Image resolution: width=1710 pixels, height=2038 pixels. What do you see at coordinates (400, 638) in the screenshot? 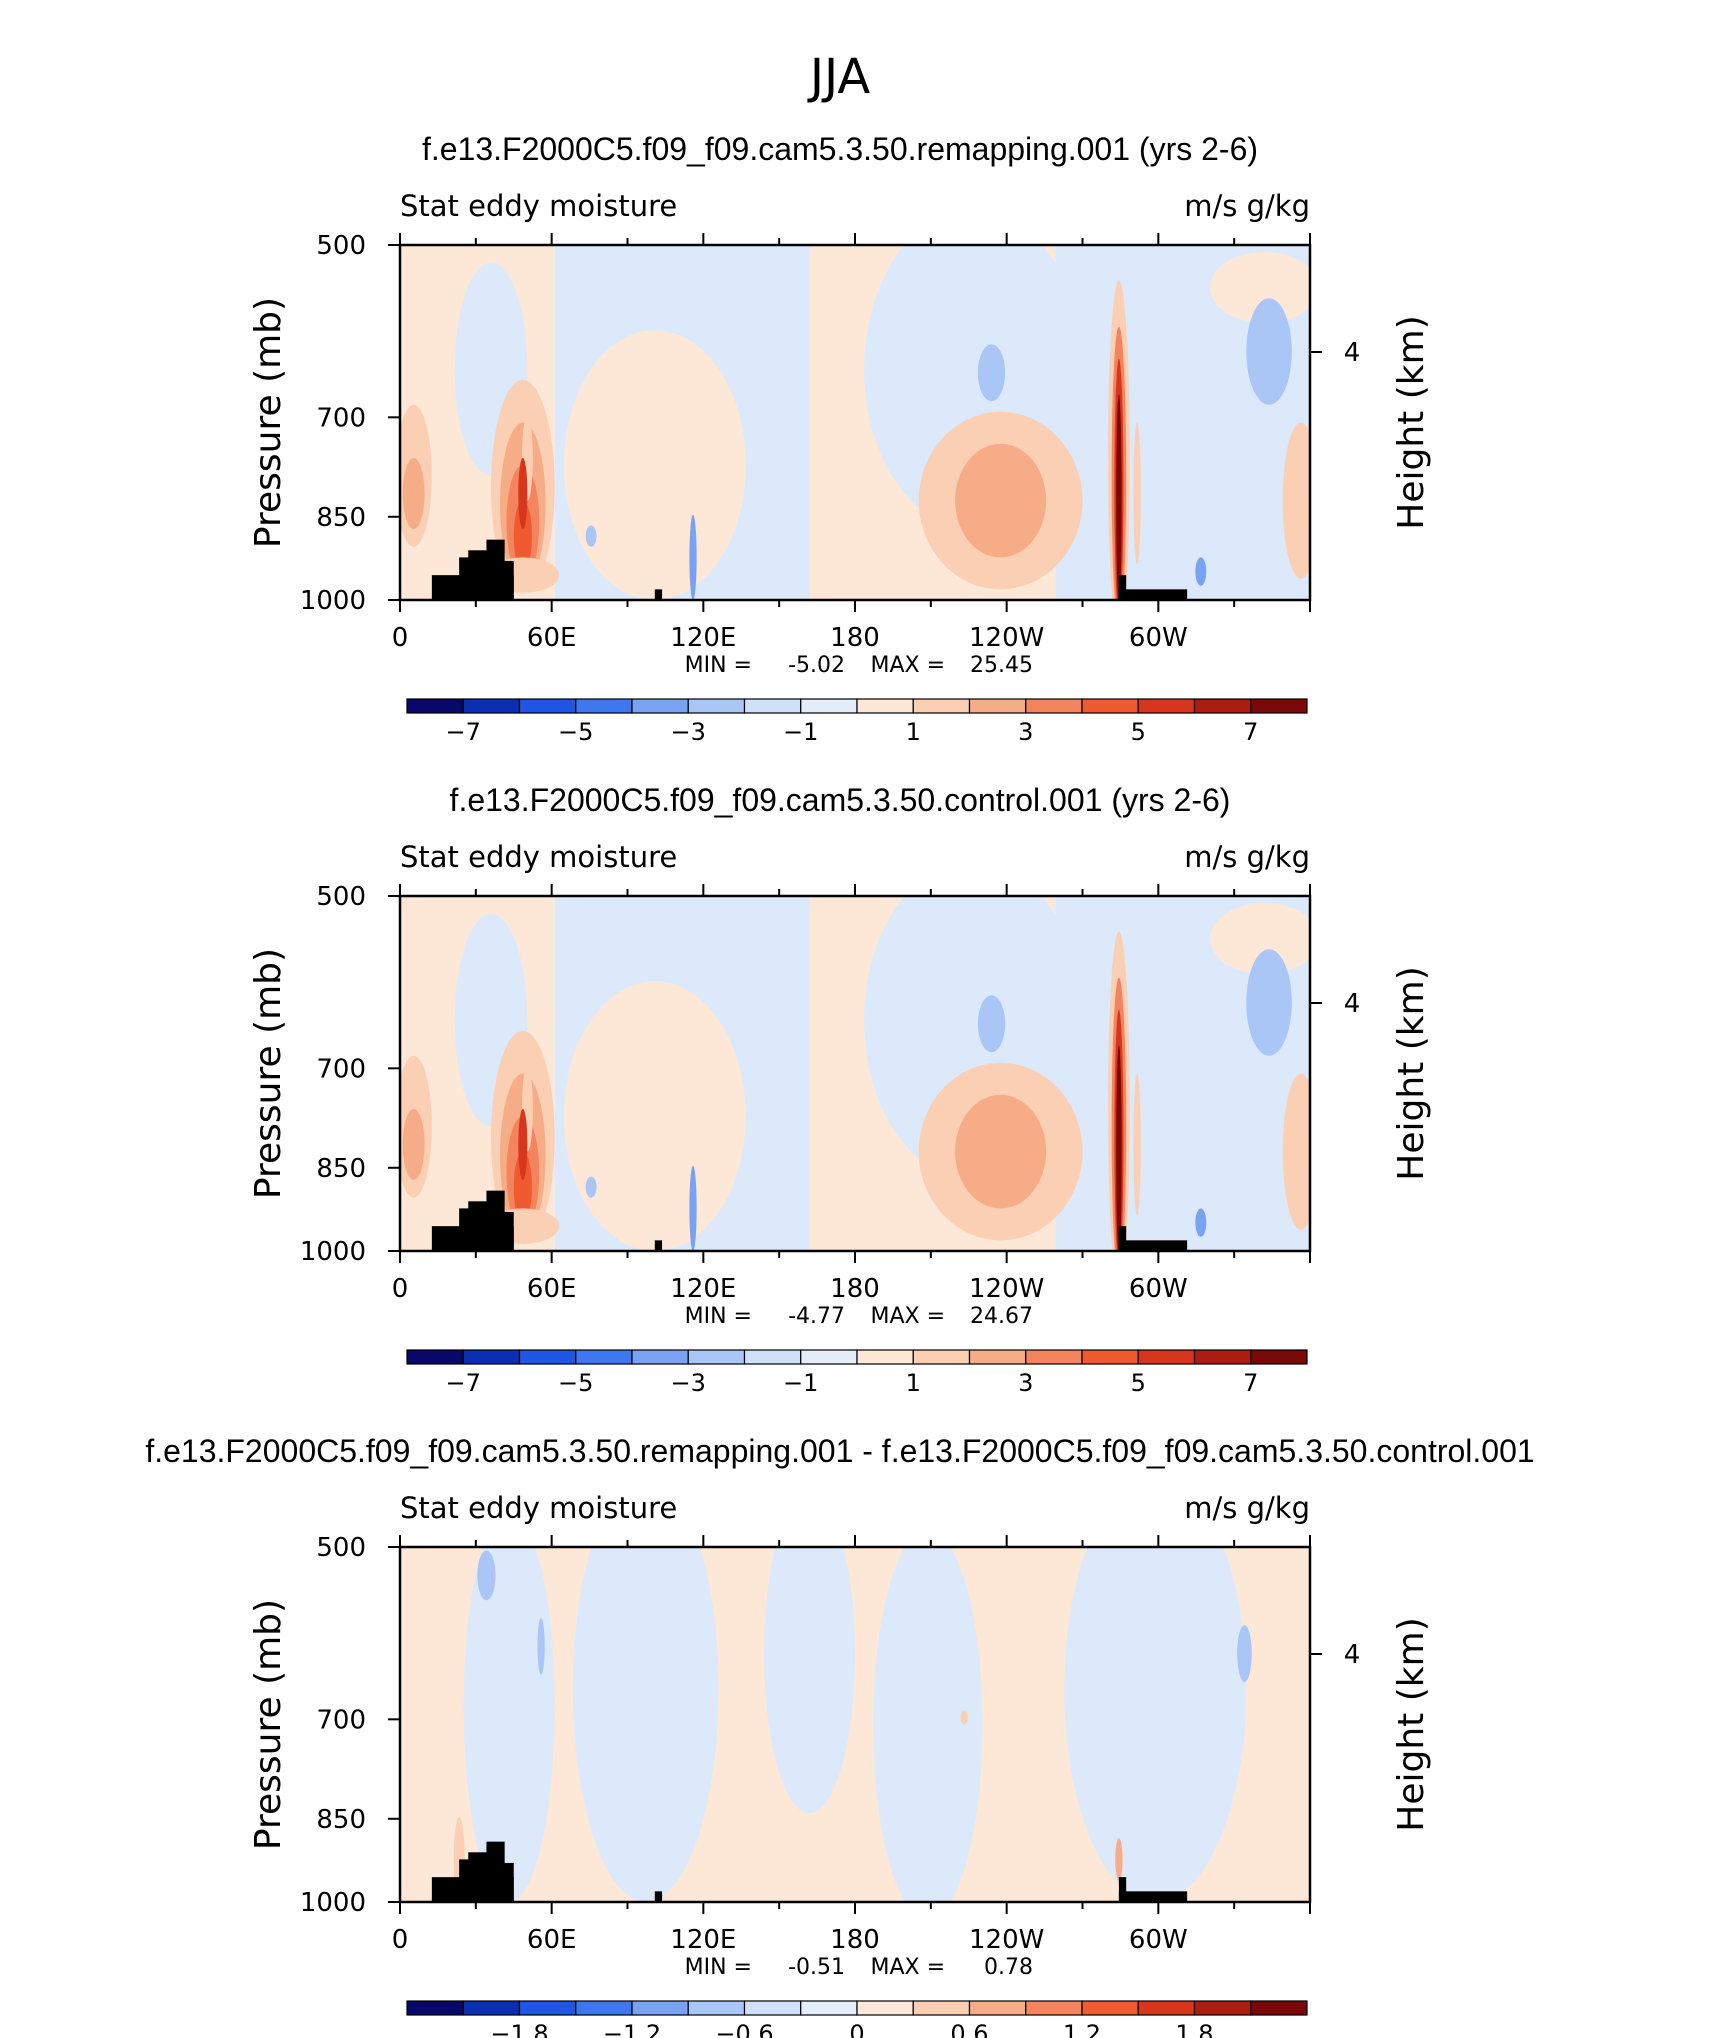
I see `x-tick-label: 0` at bounding box center [400, 638].